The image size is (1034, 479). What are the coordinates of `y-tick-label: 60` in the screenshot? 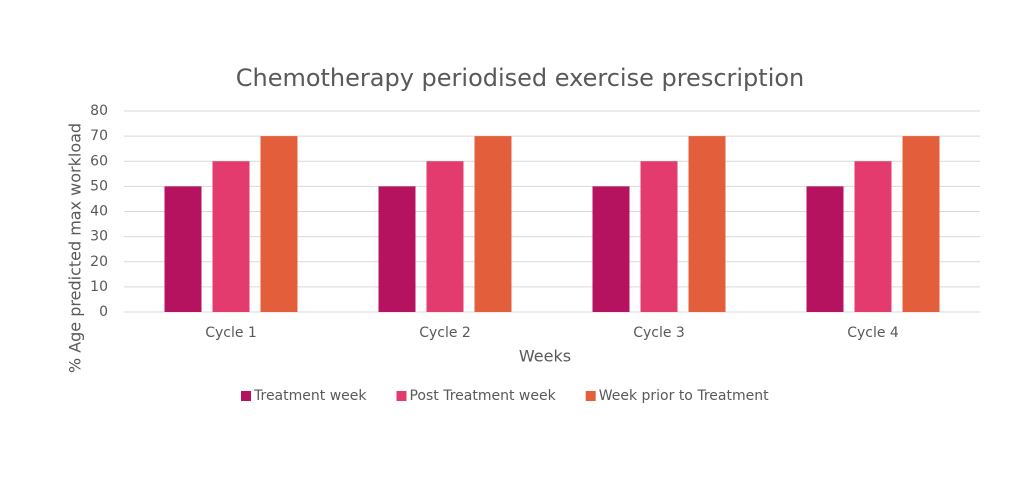 It's located at (99, 161).